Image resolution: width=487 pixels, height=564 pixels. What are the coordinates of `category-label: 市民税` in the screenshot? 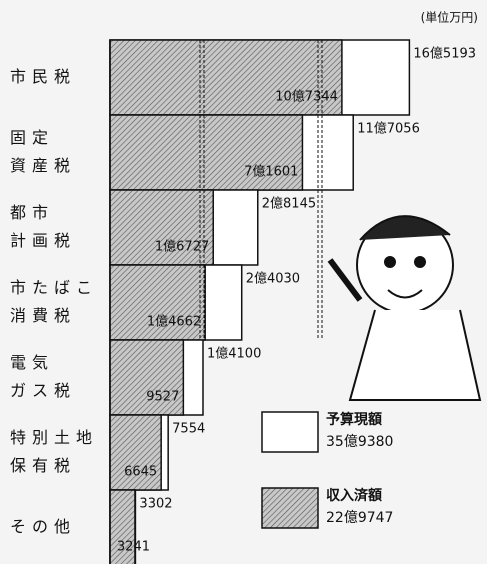 It's located at (43, 76).